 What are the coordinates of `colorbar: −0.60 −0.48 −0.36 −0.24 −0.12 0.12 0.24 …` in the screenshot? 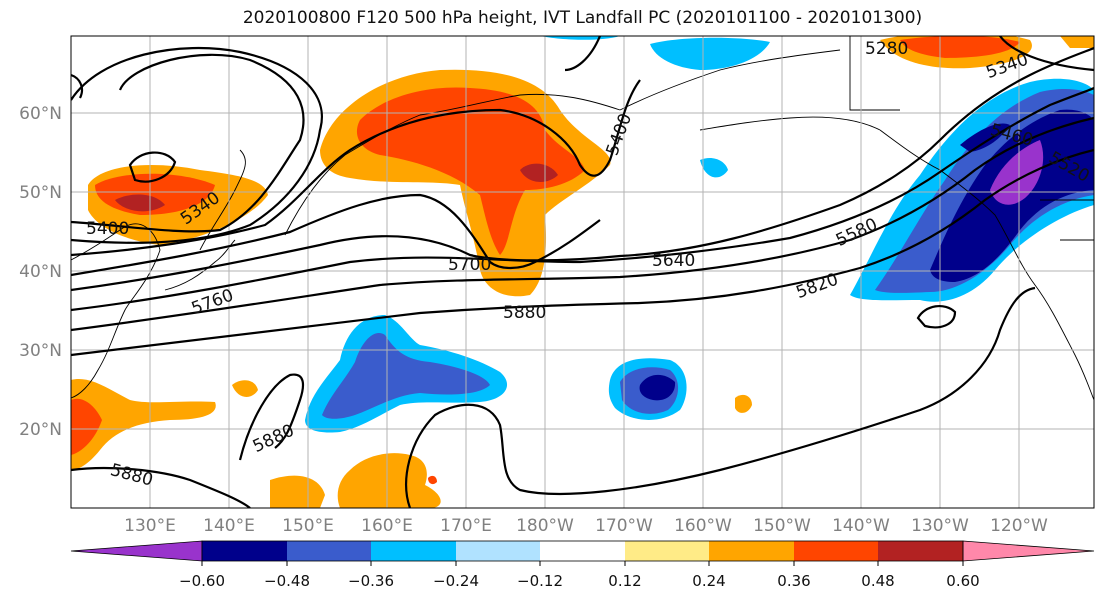 It's located at (582, 565).